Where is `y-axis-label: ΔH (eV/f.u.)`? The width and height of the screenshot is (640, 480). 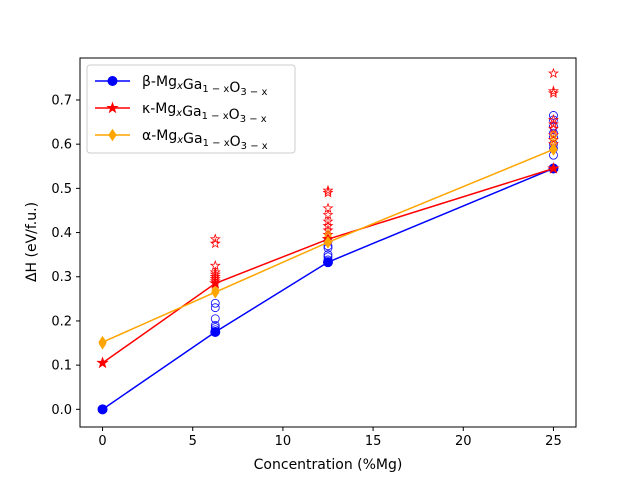
y-axis-label: ΔH (eV/f.u.) is located at coordinates (32, 242).